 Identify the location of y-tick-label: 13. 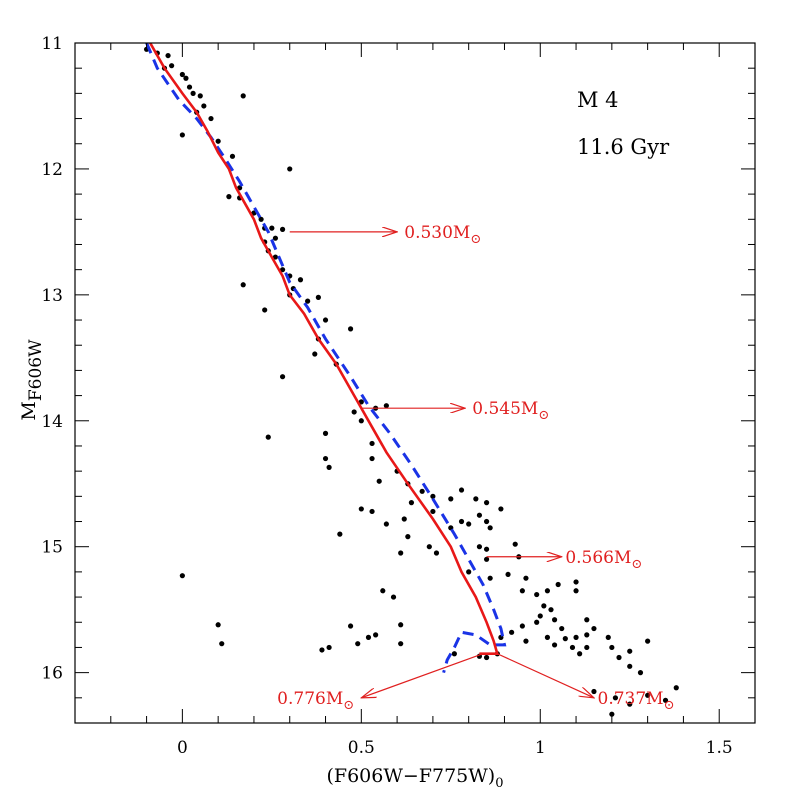
(52, 296).